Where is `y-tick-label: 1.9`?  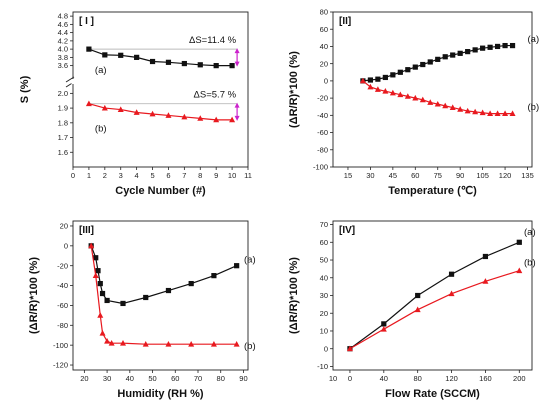
y-tick-label: 1.9 is located at coordinates (63, 108).